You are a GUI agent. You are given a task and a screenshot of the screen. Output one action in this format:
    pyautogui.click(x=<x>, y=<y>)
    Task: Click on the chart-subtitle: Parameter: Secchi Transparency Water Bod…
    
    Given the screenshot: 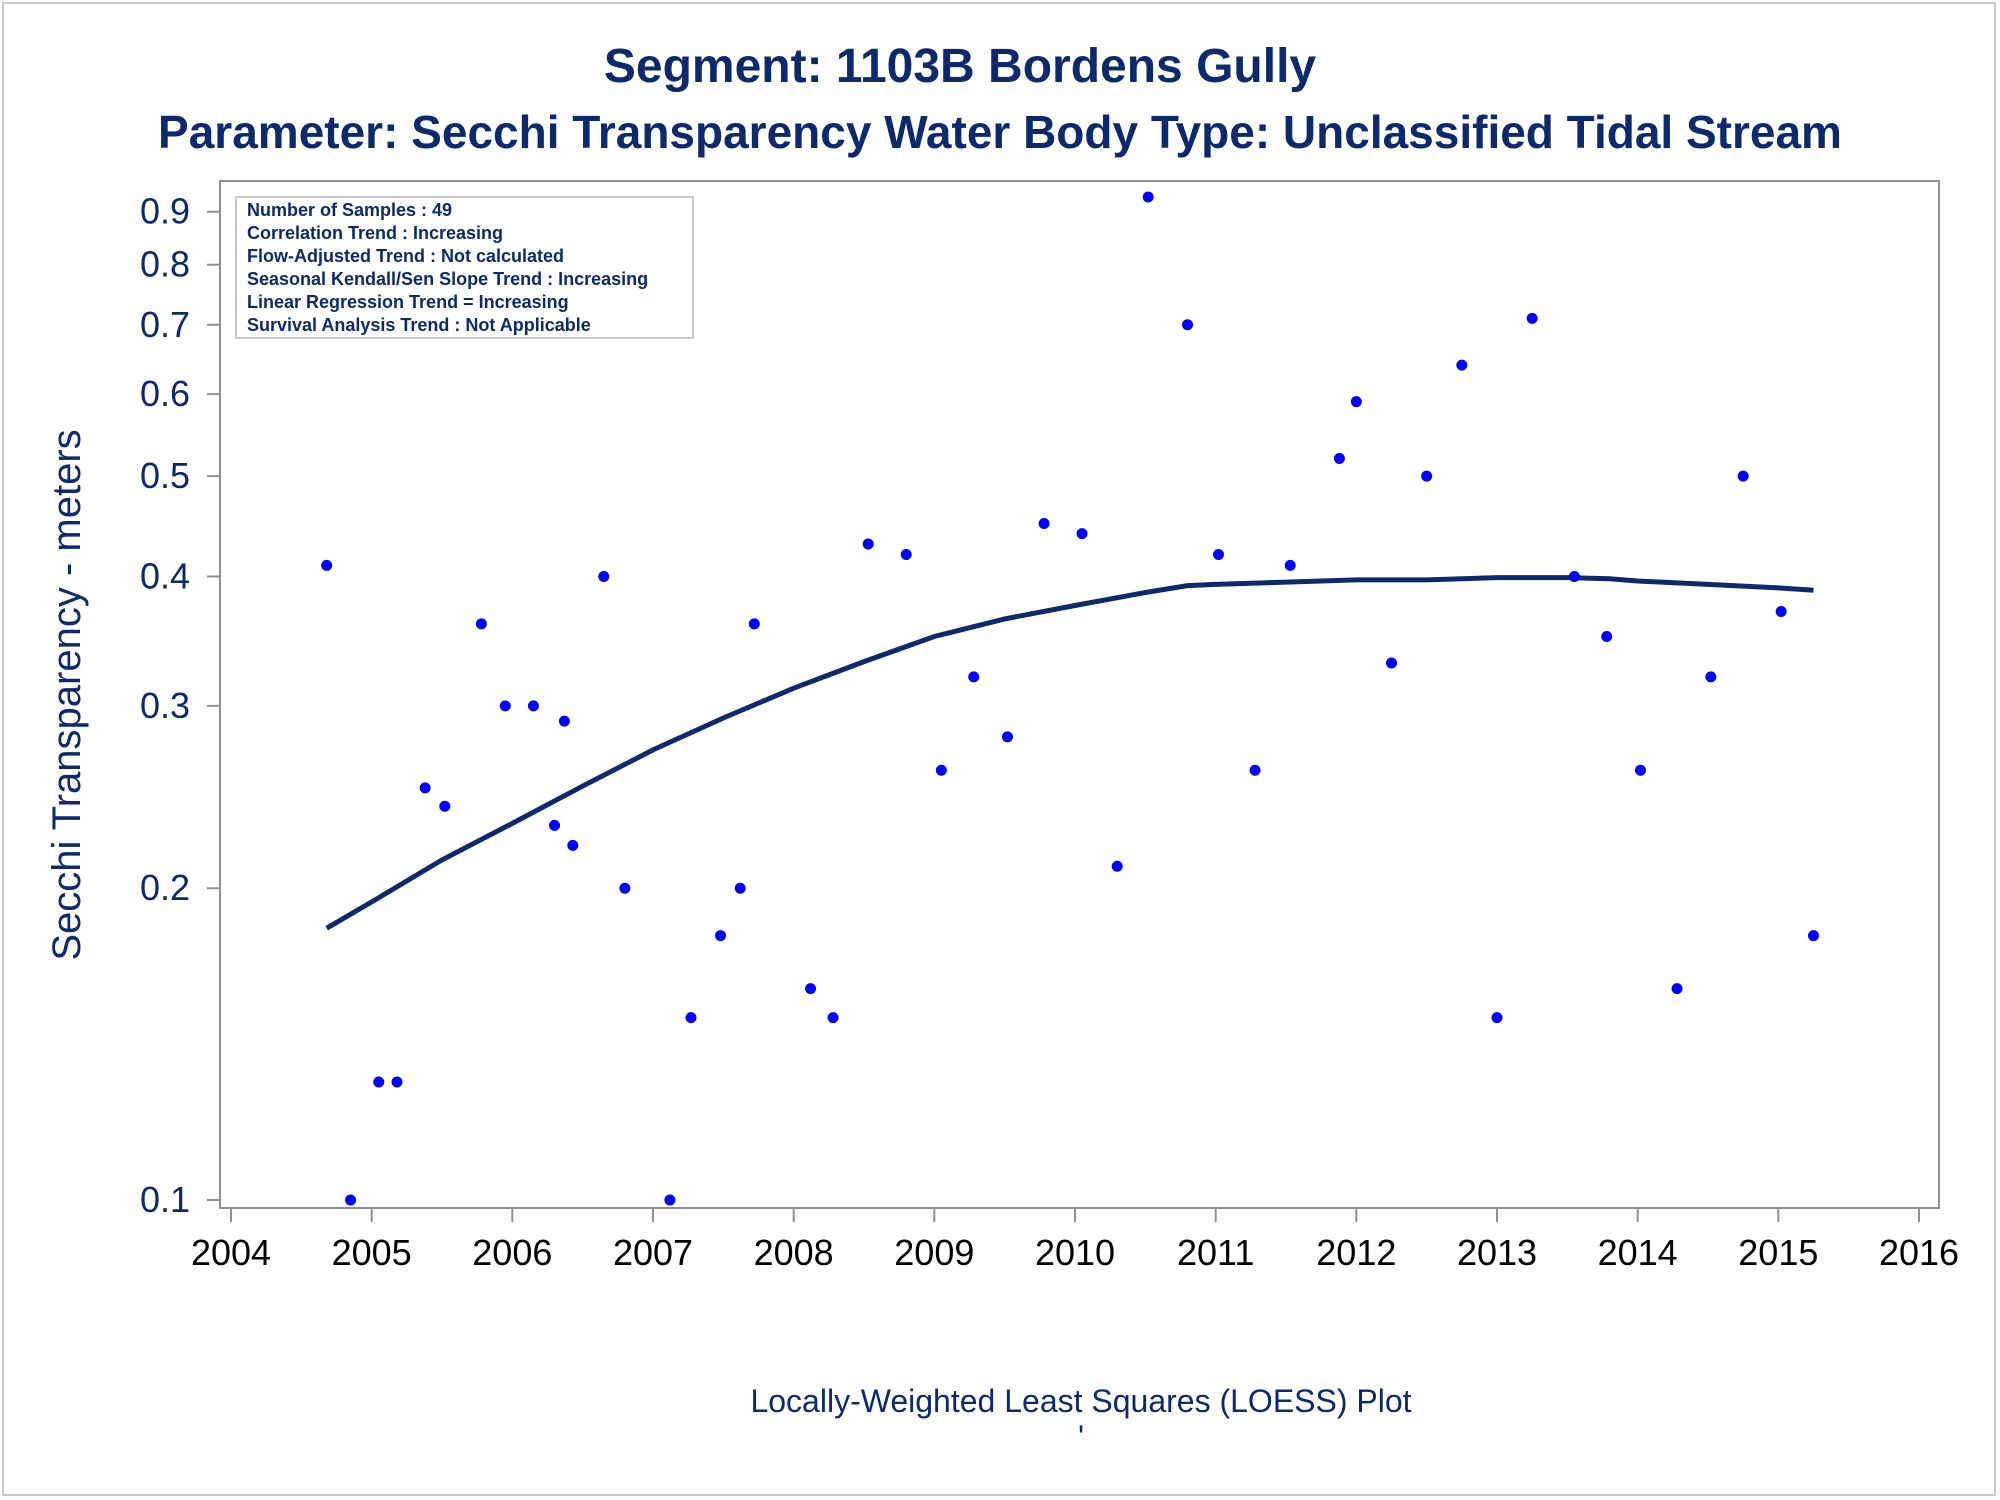 What is the action you would take?
    pyautogui.click(x=1000, y=132)
    